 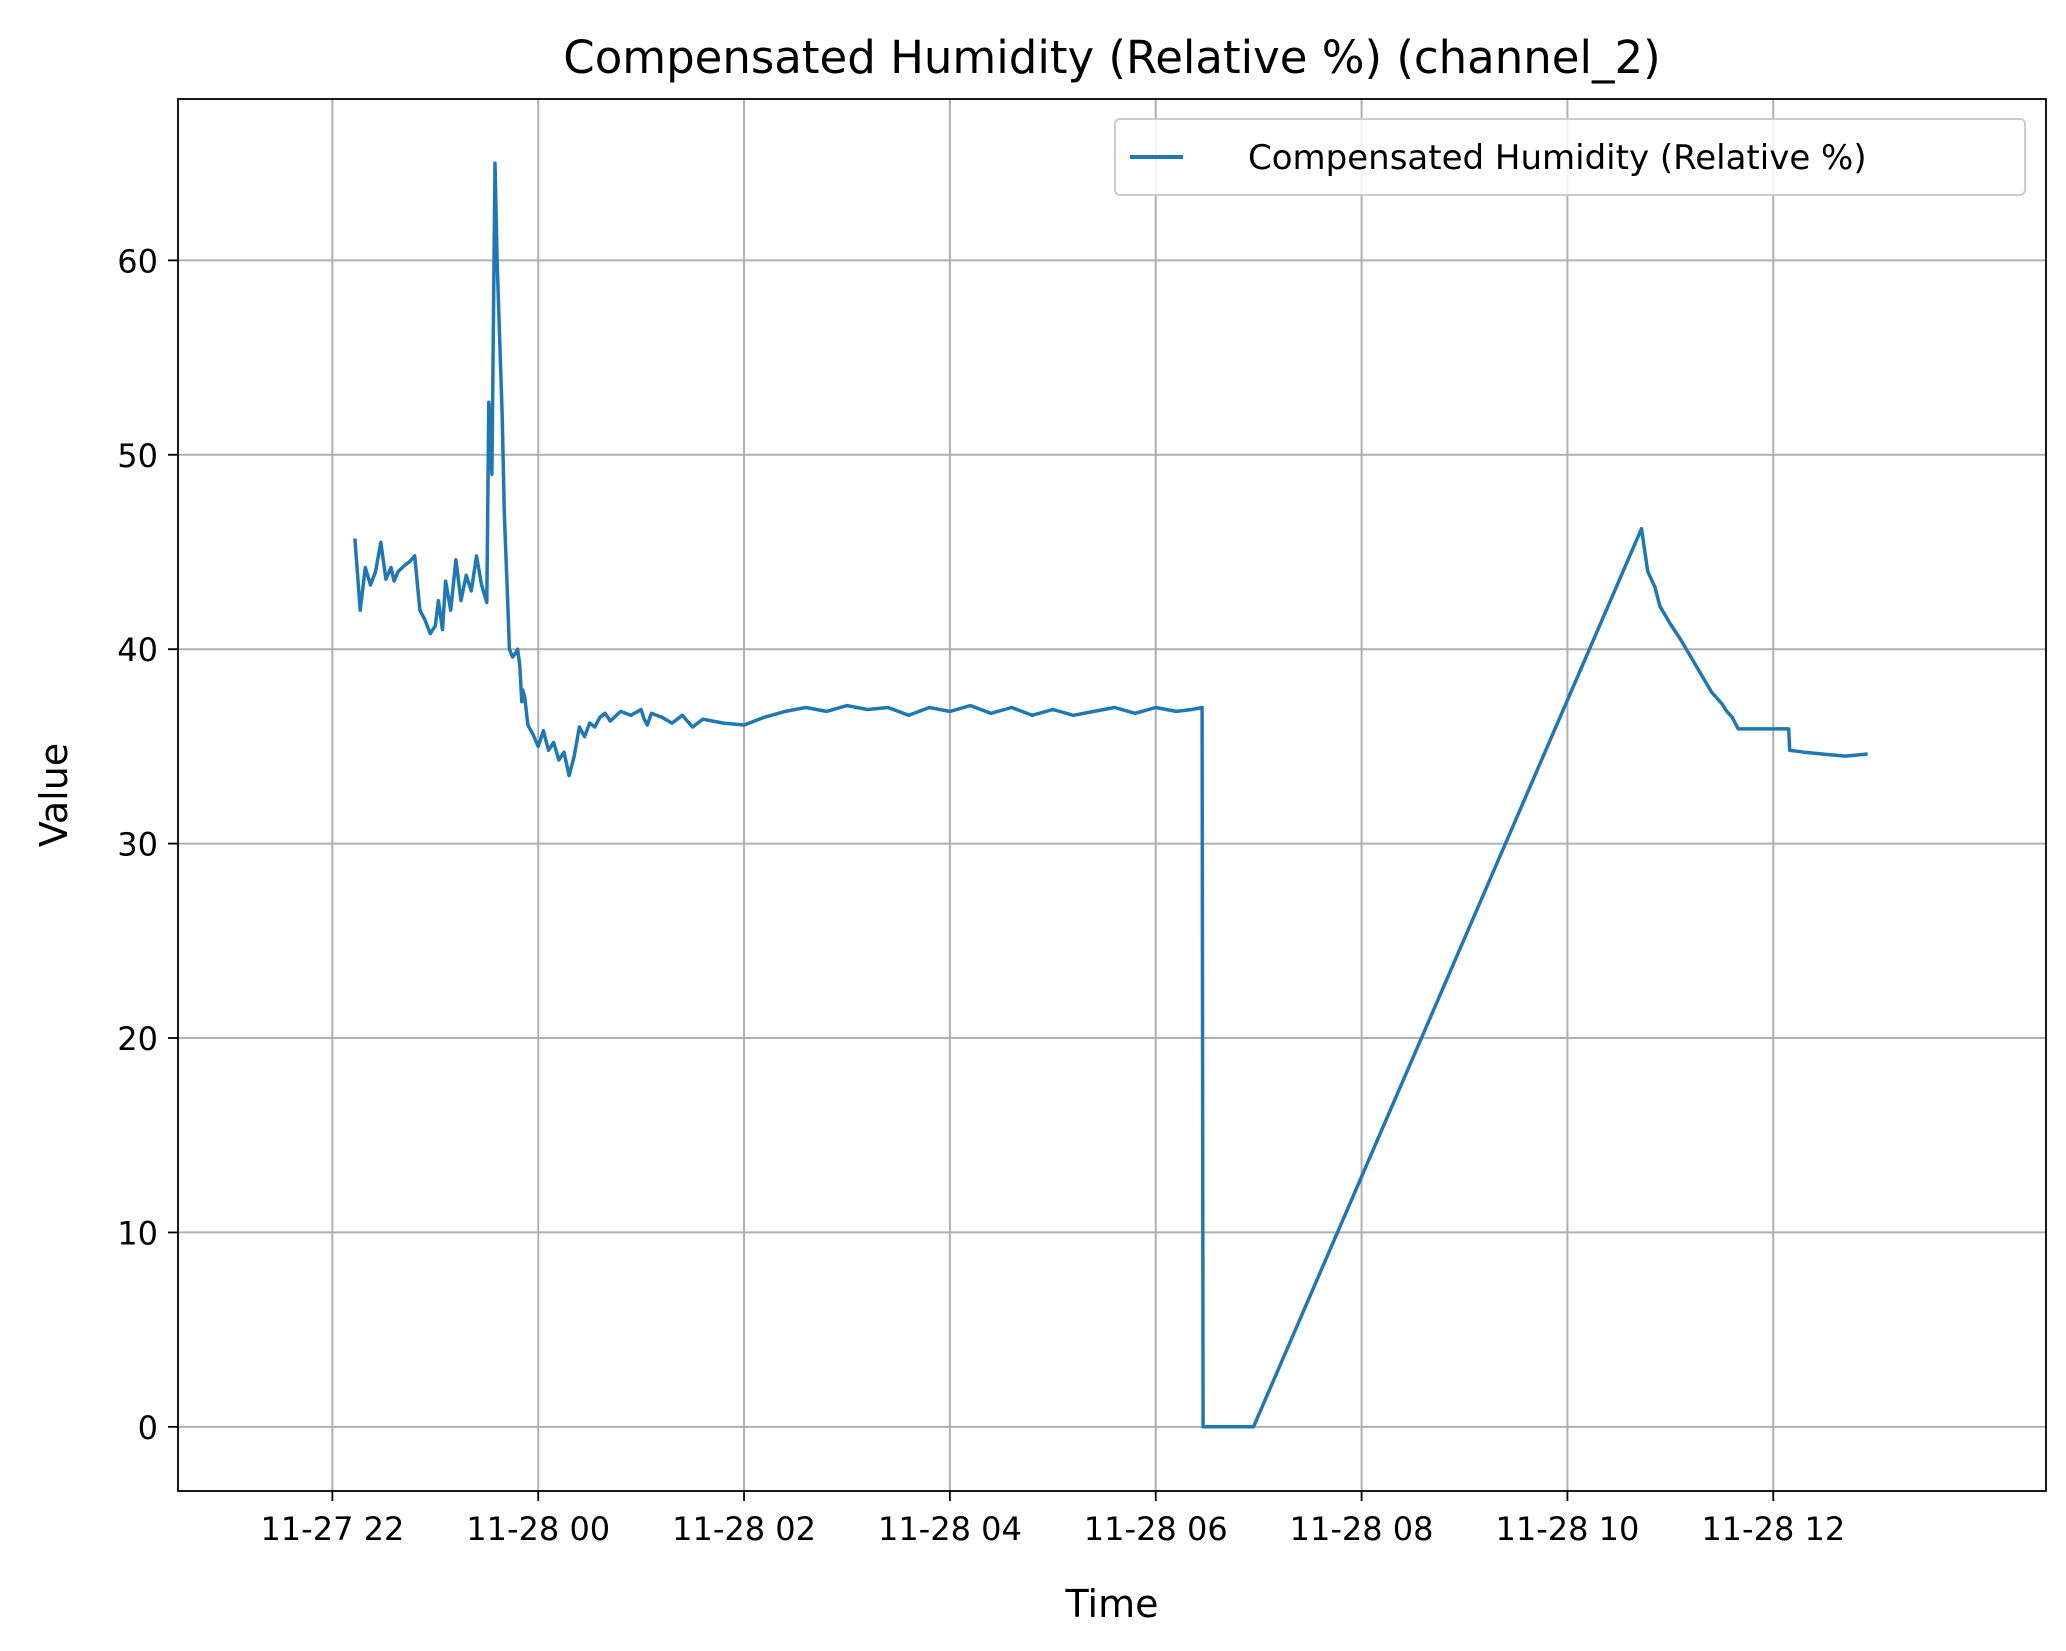 What do you see at coordinates (950, 1529) in the screenshot?
I see `x-tick-label: 11-28 04` at bounding box center [950, 1529].